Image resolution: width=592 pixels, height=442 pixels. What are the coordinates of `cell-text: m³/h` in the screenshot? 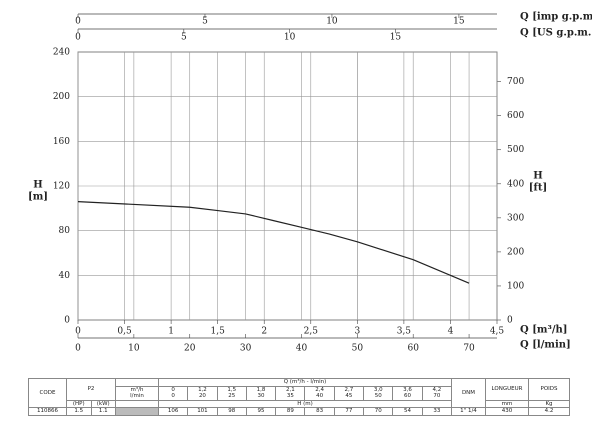 It's located at (137, 389).